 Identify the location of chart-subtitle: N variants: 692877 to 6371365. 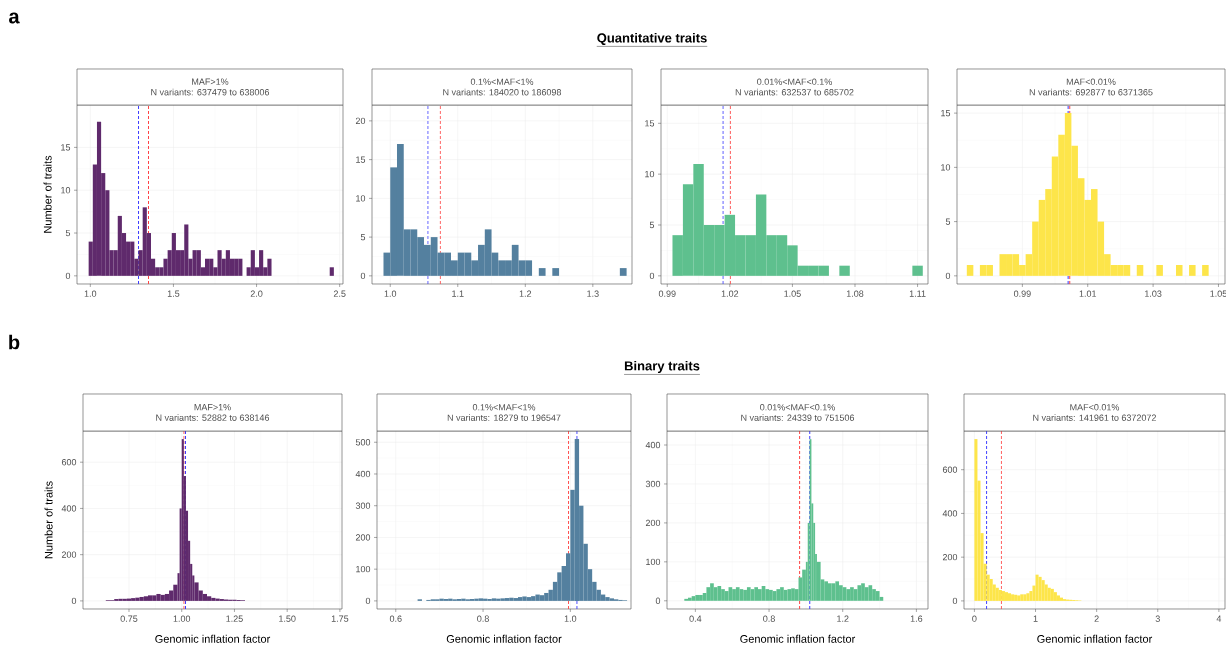
(1091, 92).